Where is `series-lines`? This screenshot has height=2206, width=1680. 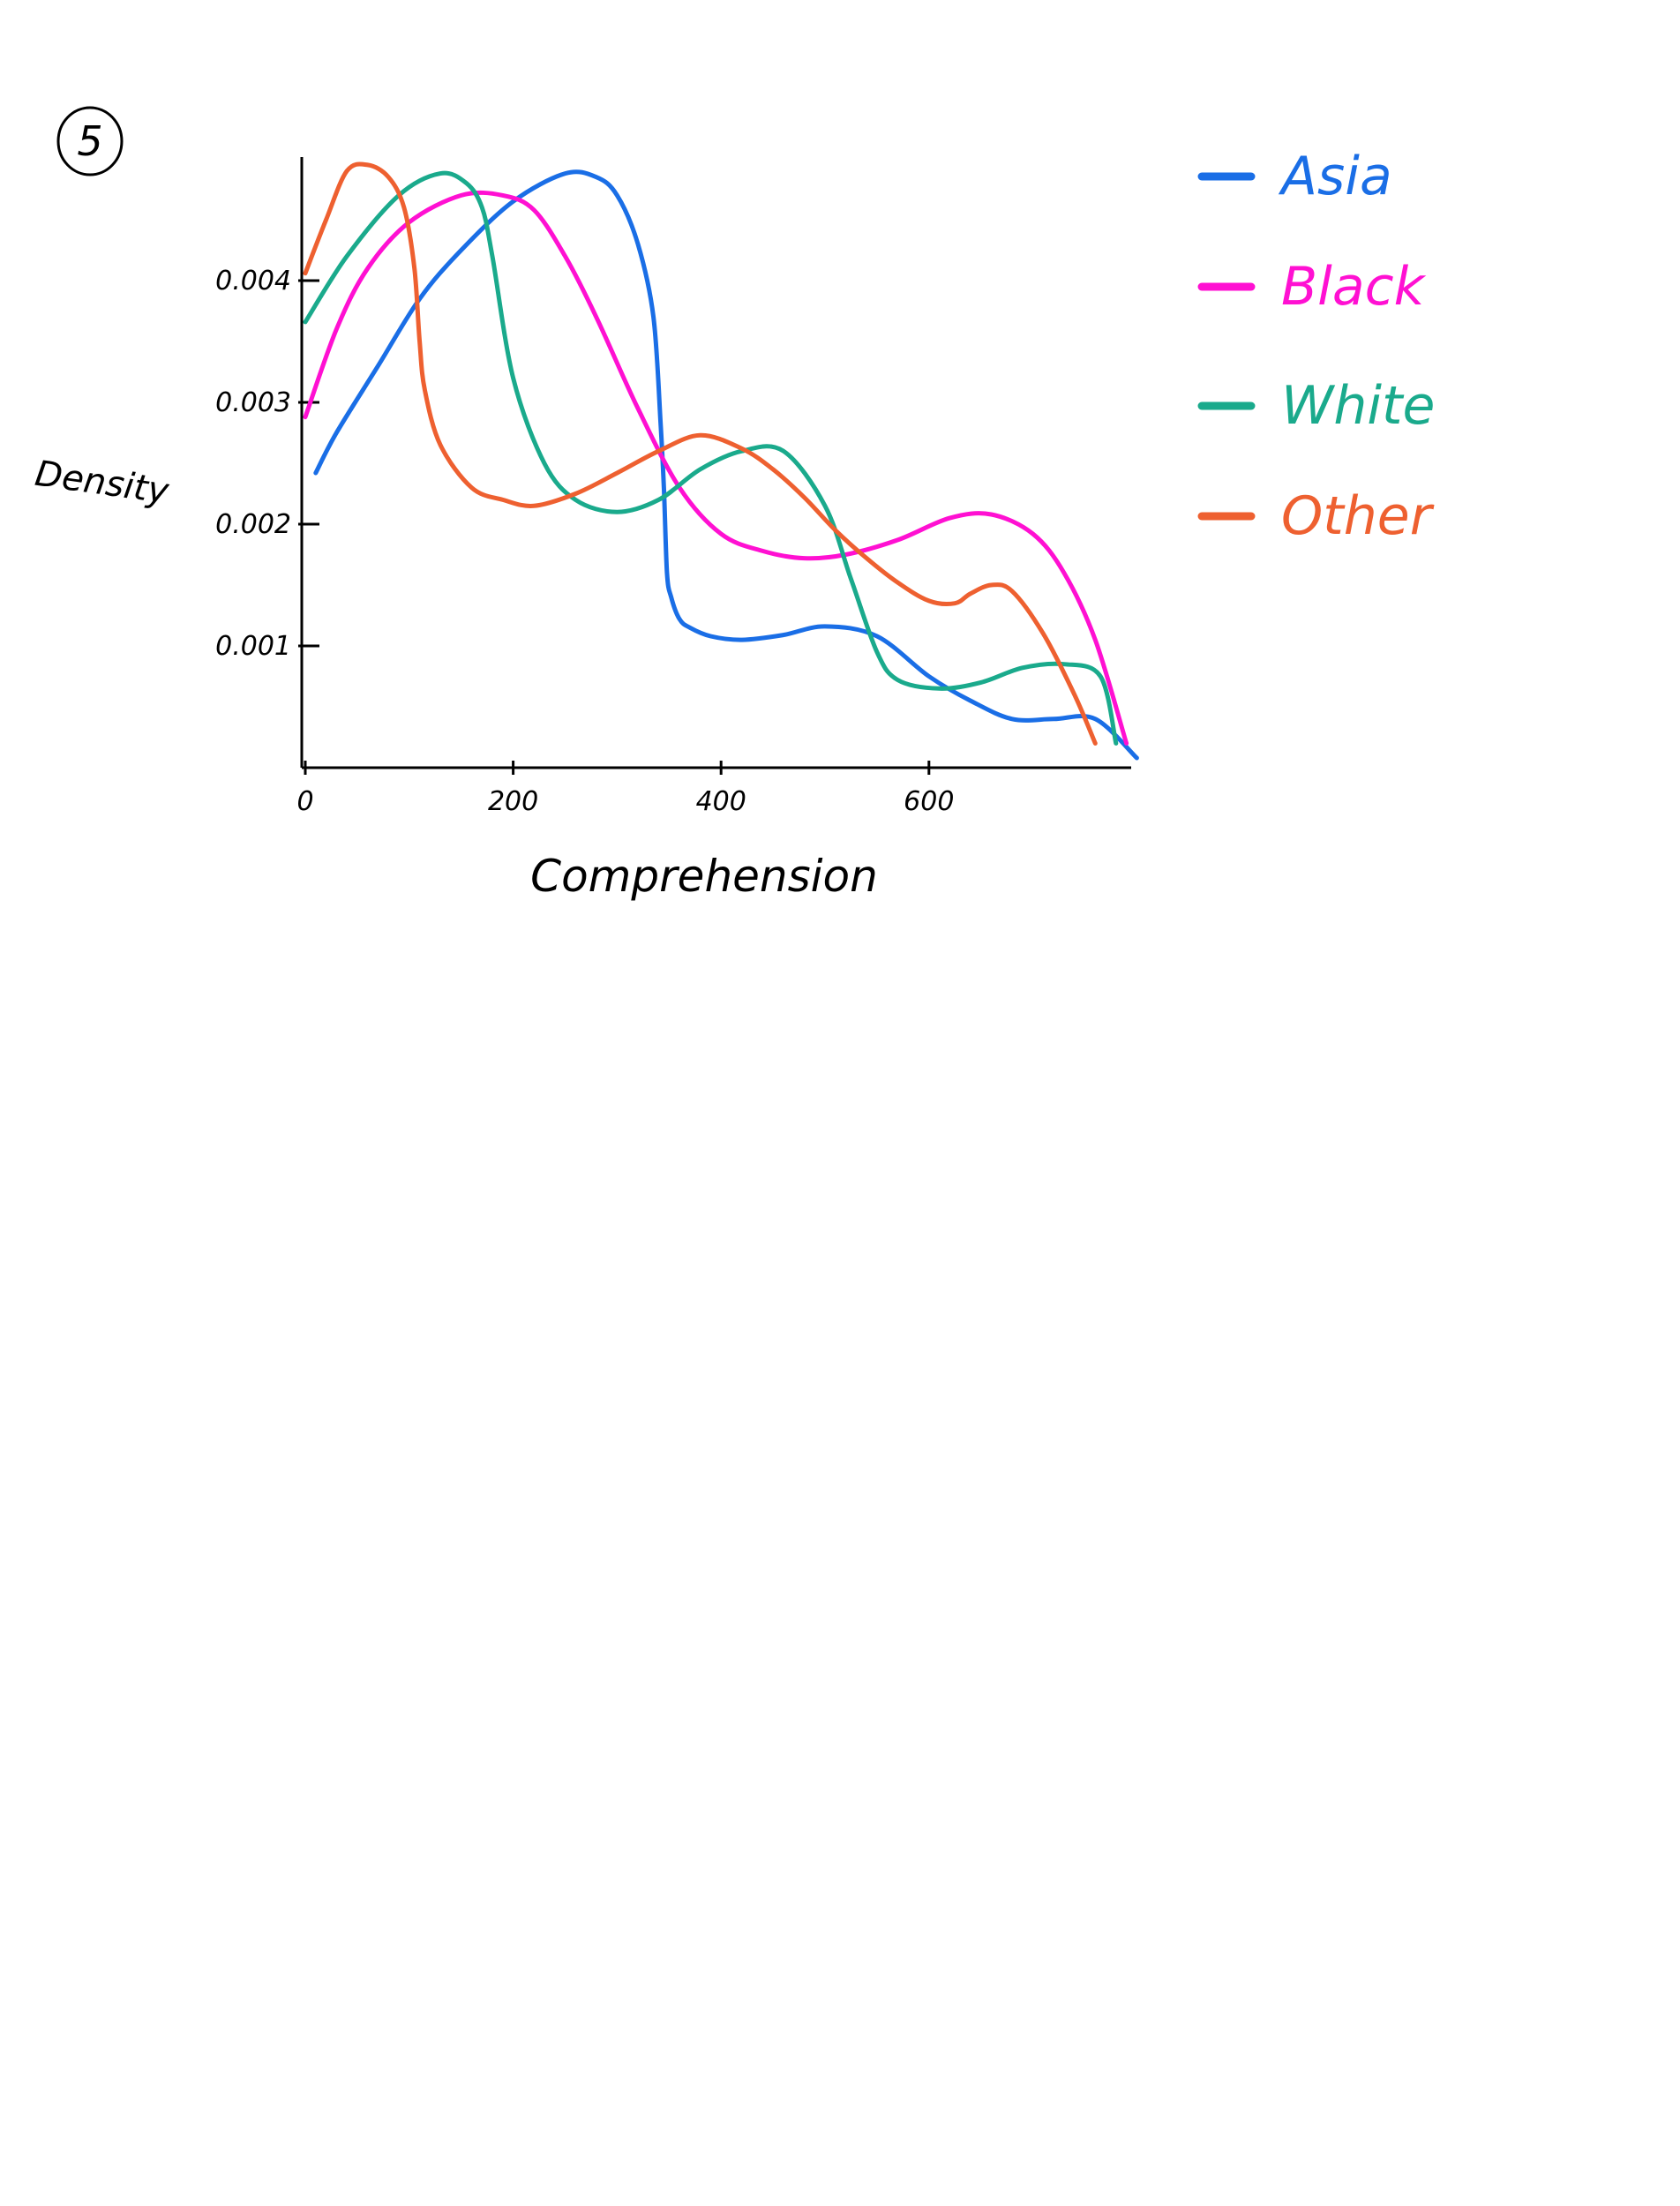 series-lines is located at coordinates (721, 461).